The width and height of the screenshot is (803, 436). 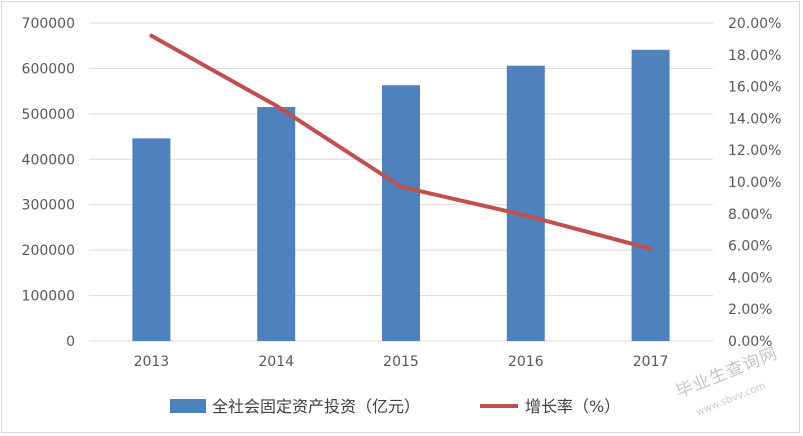 I want to click on y-left-tick-label: 200000, so click(x=48, y=251).